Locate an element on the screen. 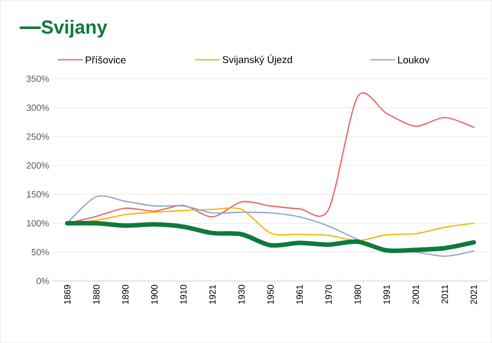 The height and width of the screenshot is (343, 492). x-tick-label: 1880 is located at coordinates (96, 294).